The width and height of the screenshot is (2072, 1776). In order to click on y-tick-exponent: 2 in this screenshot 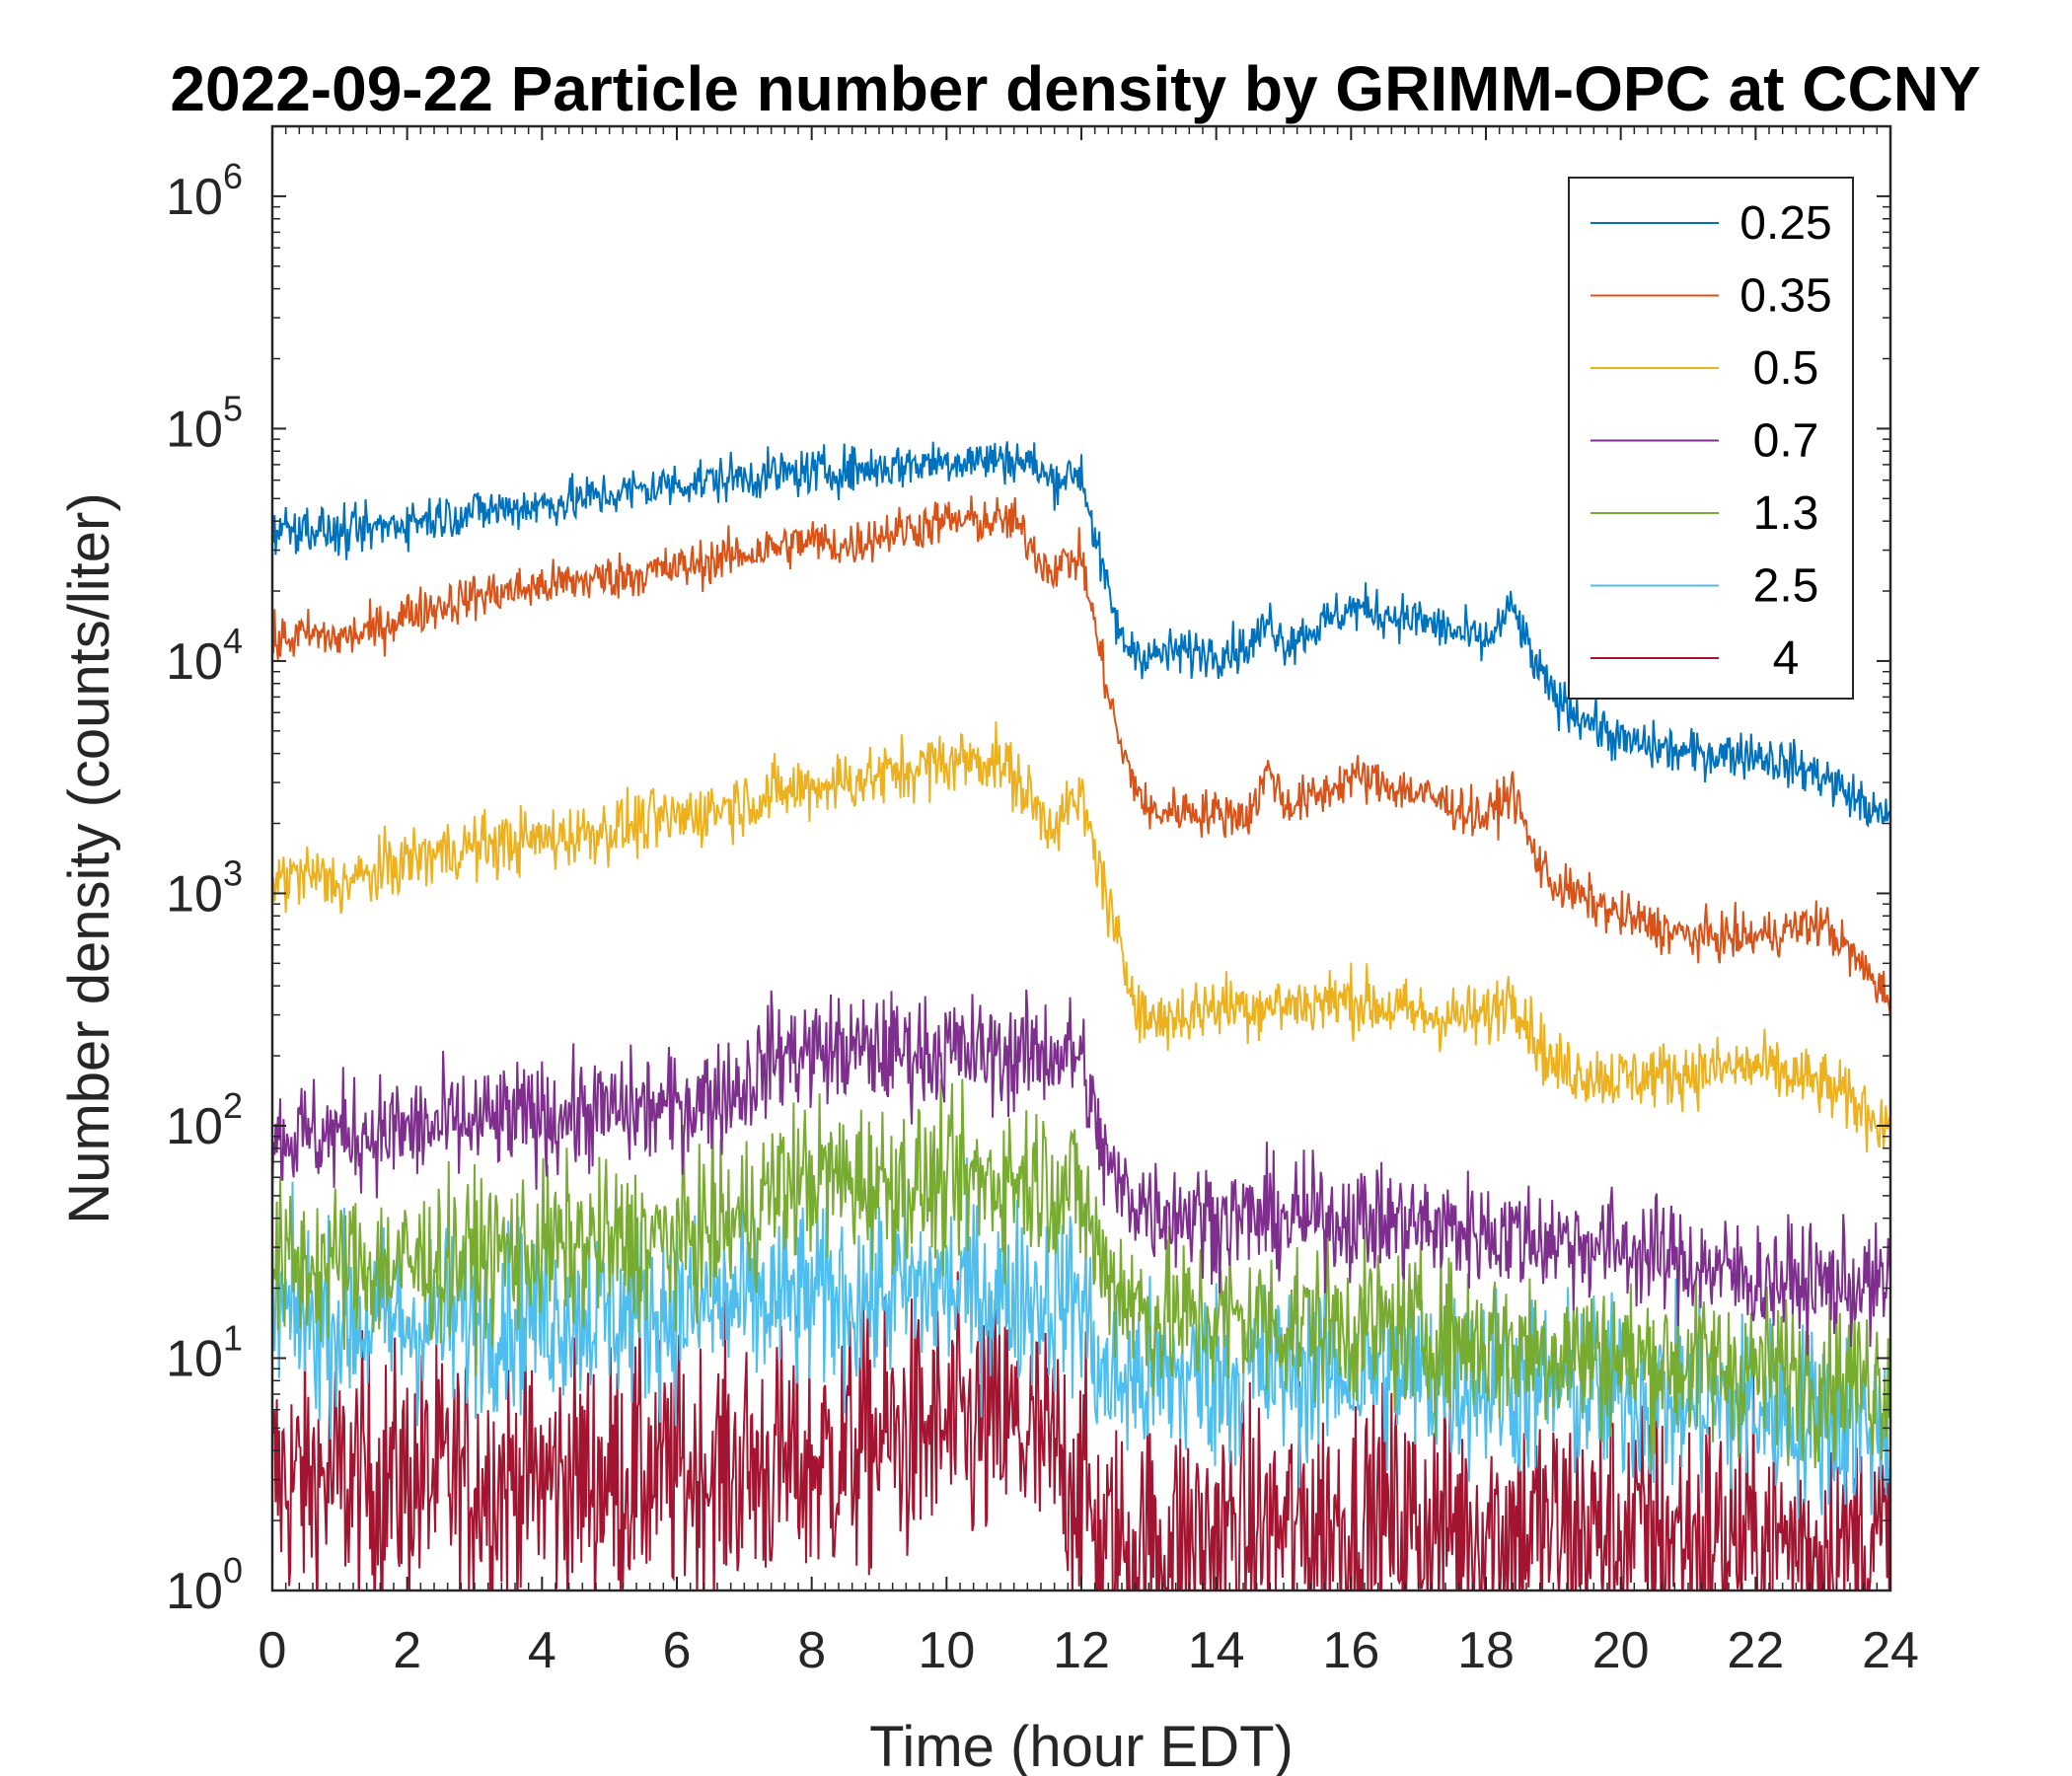, I will do `click(233, 1106)`.